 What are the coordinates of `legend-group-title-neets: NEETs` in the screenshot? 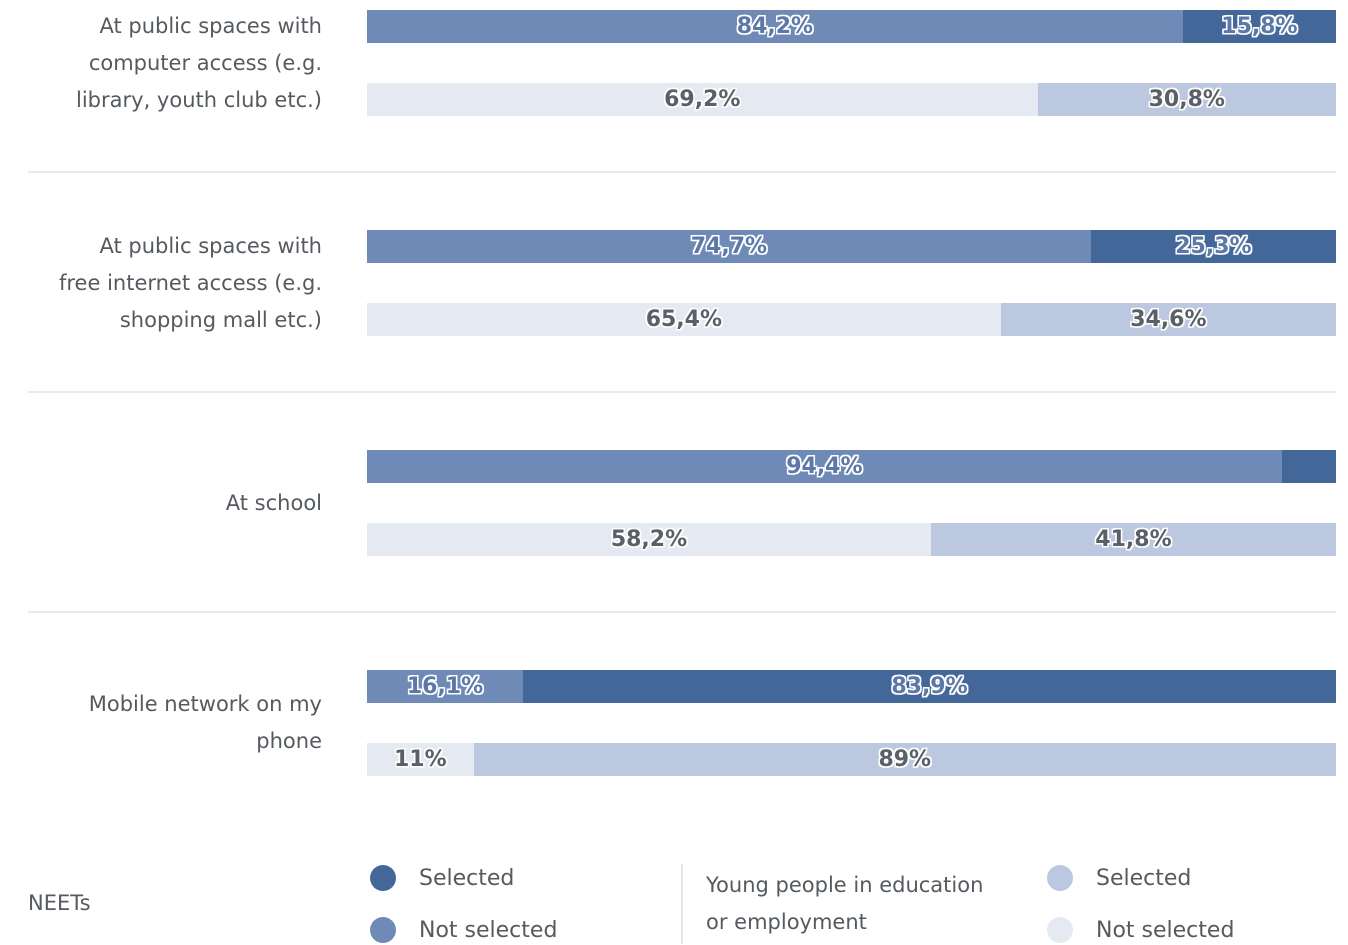 It's located at (59, 903).